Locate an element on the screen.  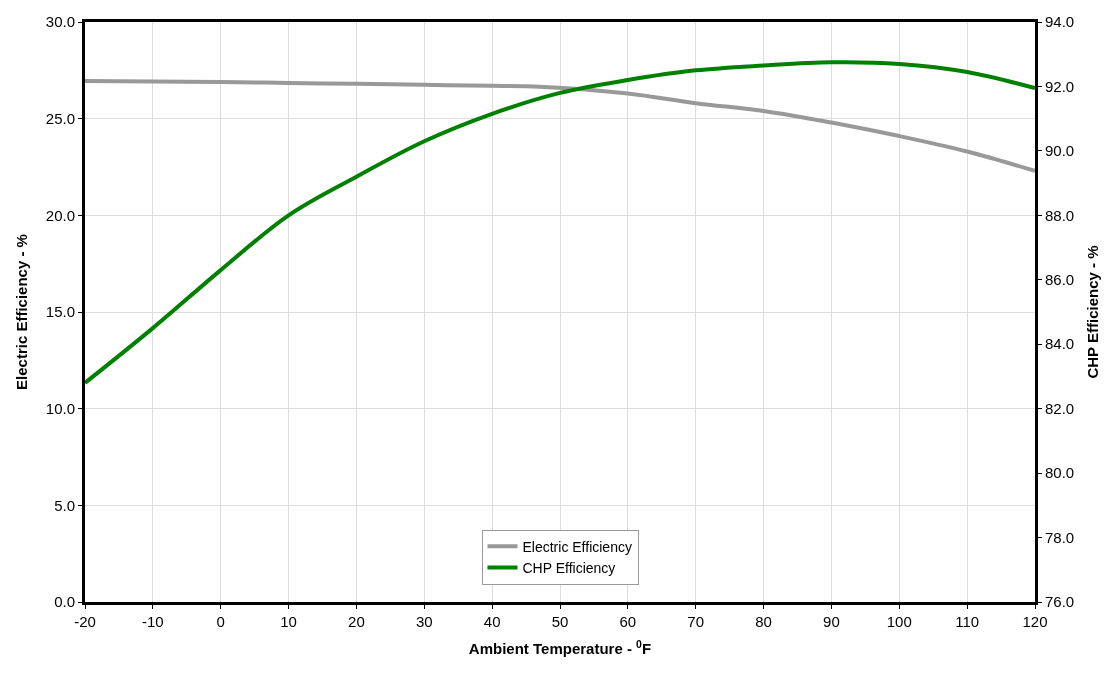
y-tick-label: 10.0 is located at coordinates (60, 408).